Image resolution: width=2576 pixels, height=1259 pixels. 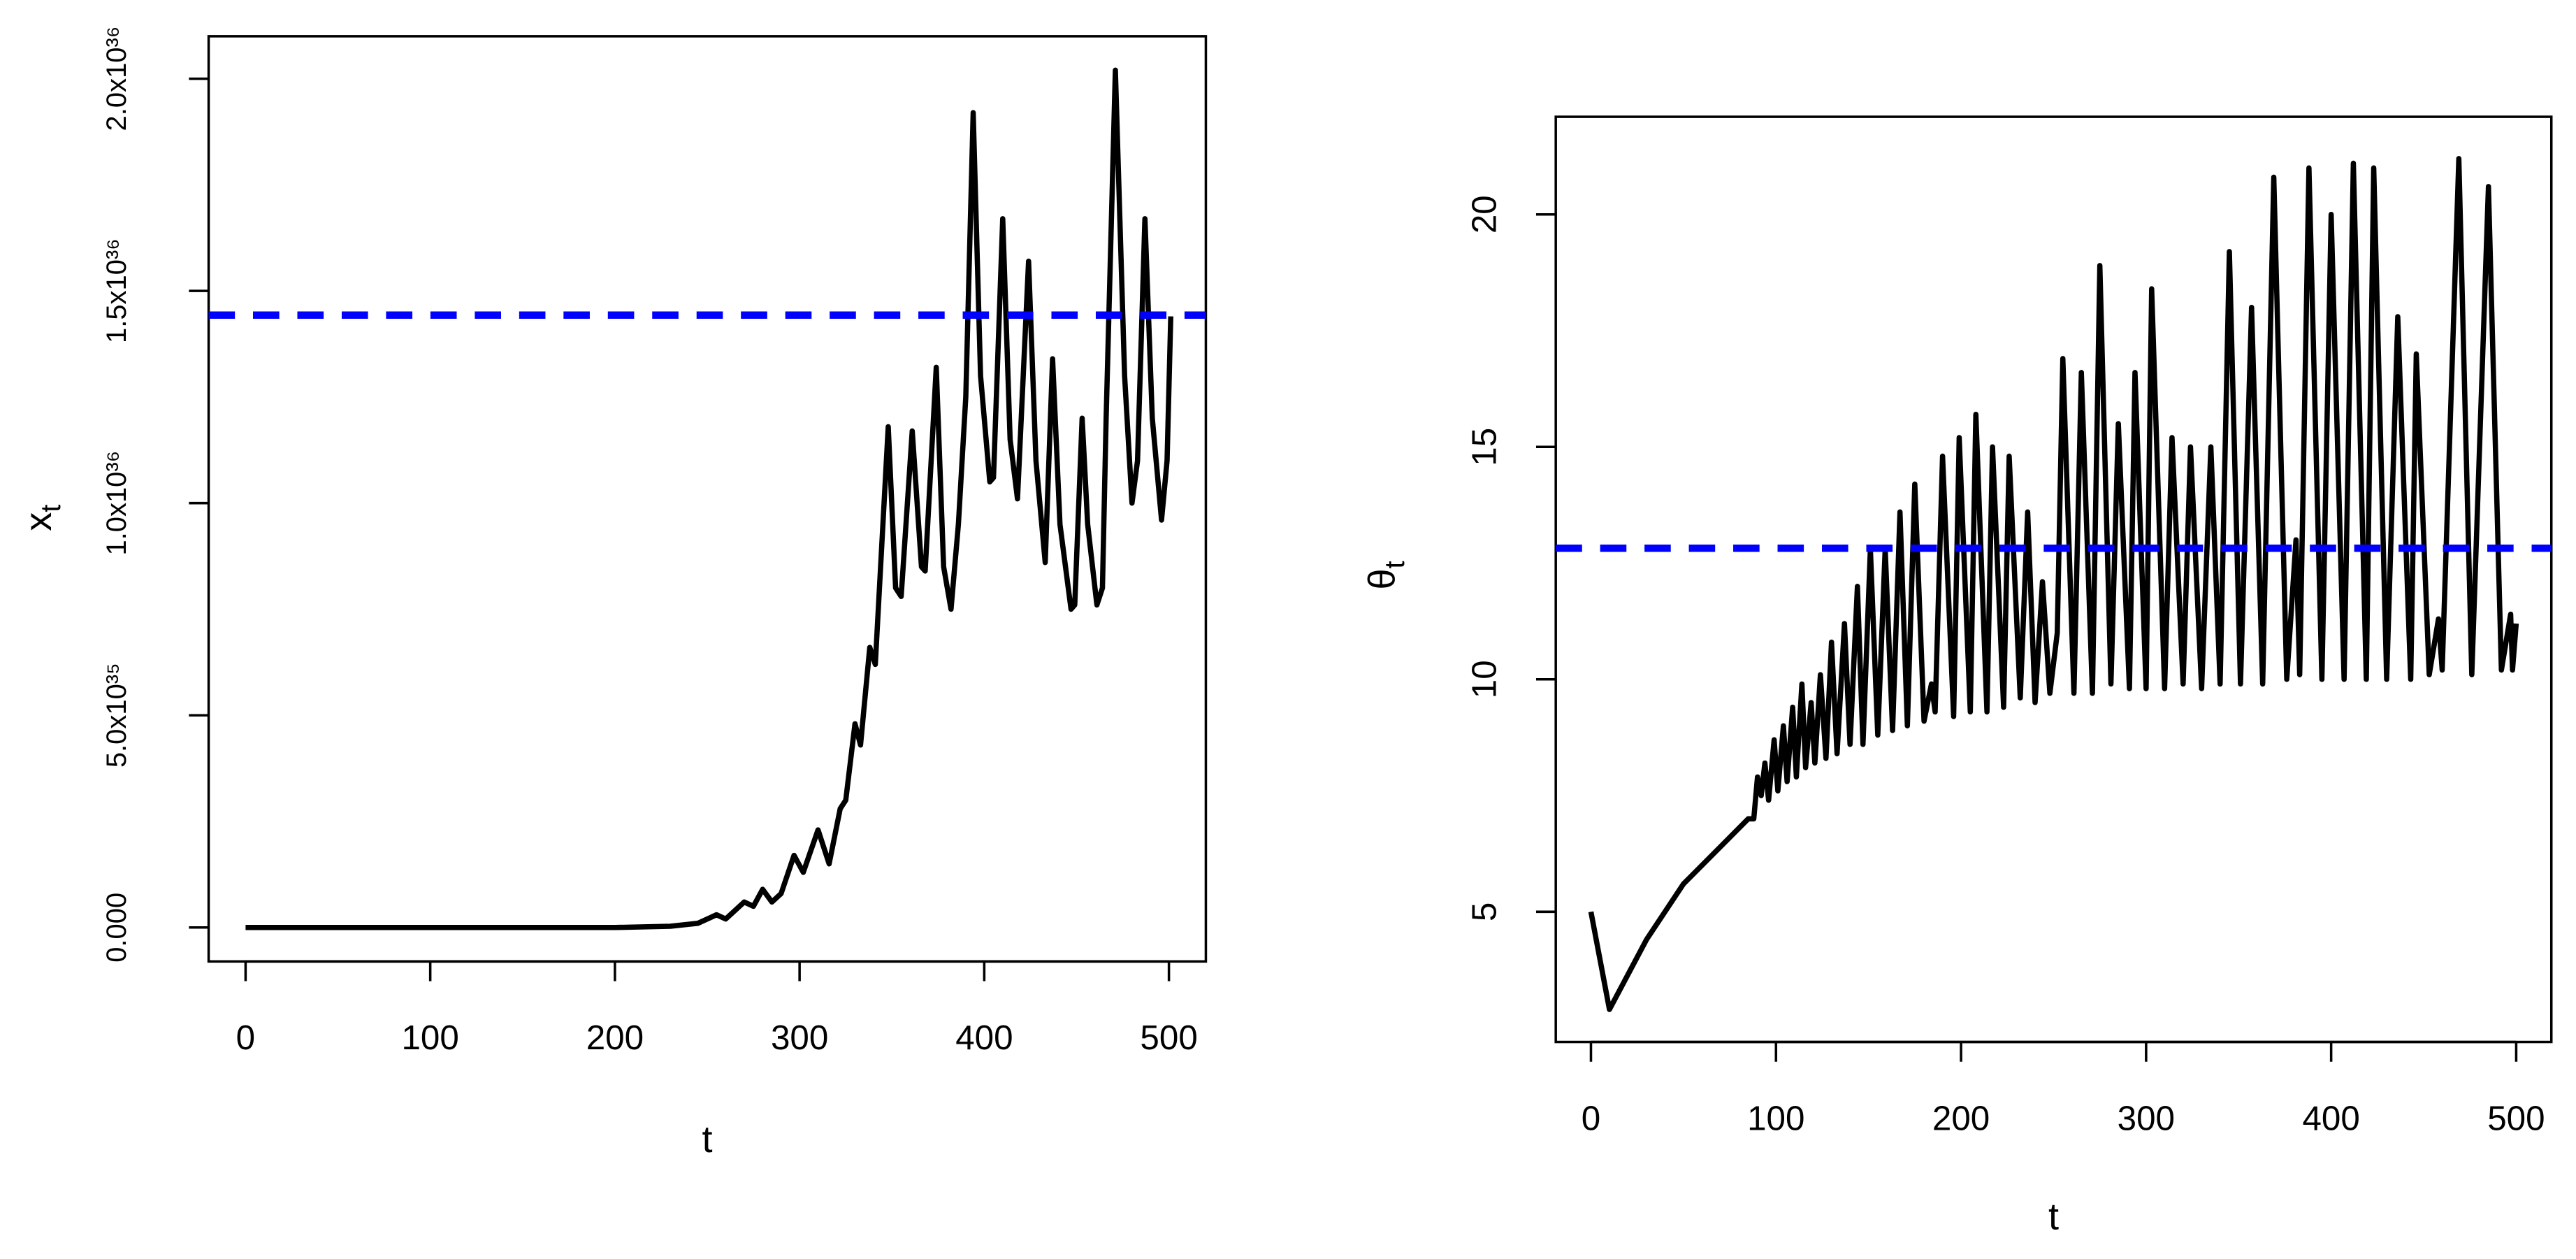 What do you see at coordinates (117, 291) in the screenshot?
I see `y-tick-label: 1.5x10³⁶` at bounding box center [117, 291].